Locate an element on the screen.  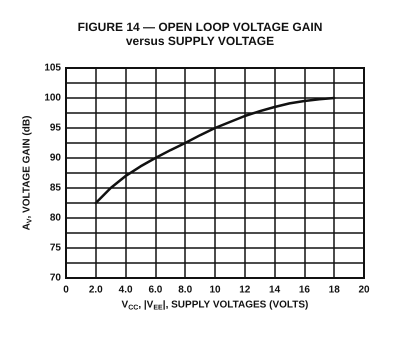
chart-subtitle: versus SUPPLY VOLTAGE is located at coordinates (200, 41).